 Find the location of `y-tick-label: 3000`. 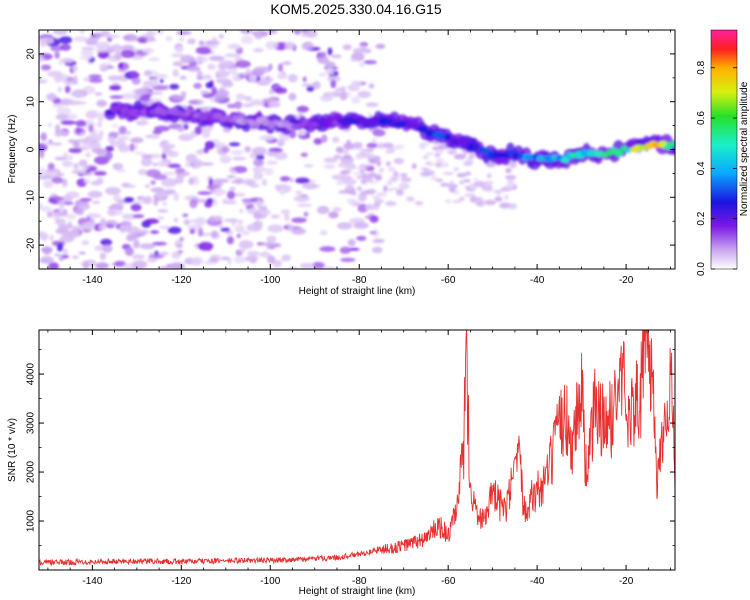

y-tick-label: 3000 is located at coordinates (31, 423).